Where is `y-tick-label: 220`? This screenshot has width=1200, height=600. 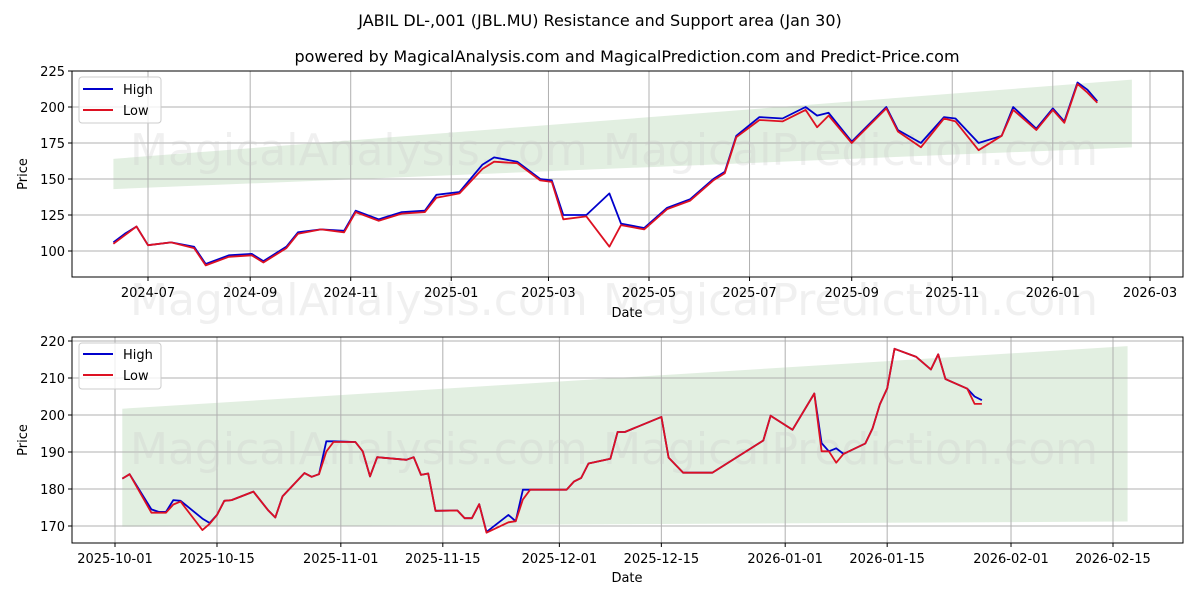
y-tick-label: 220 is located at coordinates (52, 342).